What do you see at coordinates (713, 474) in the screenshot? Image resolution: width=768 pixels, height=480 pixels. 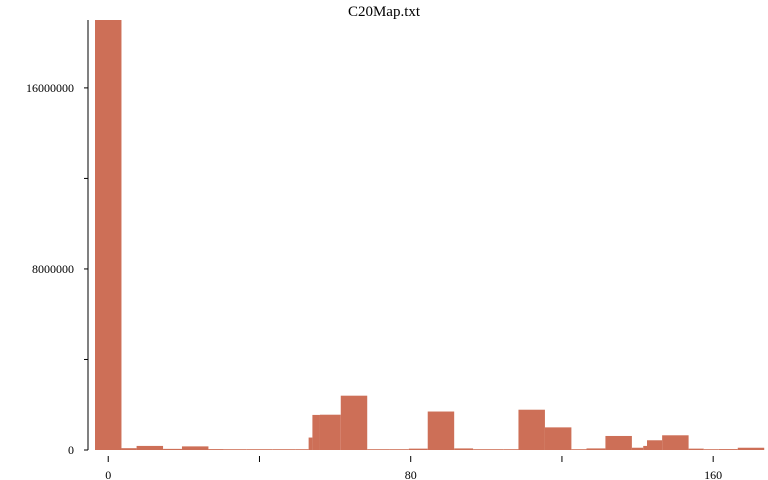 I see `x-tick-label-4: 160` at bounding box center [713, 474].